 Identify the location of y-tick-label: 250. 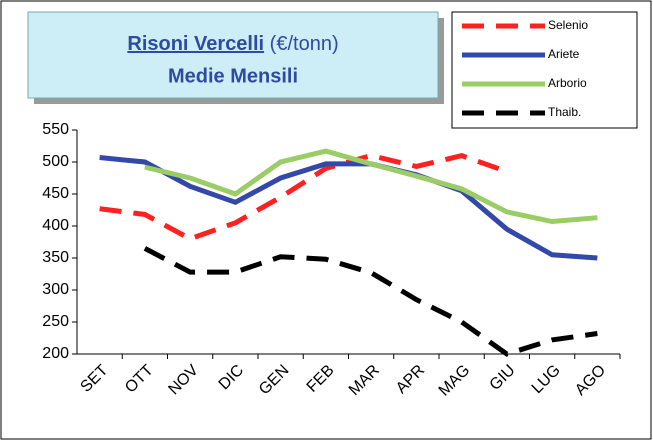
(55, 321).